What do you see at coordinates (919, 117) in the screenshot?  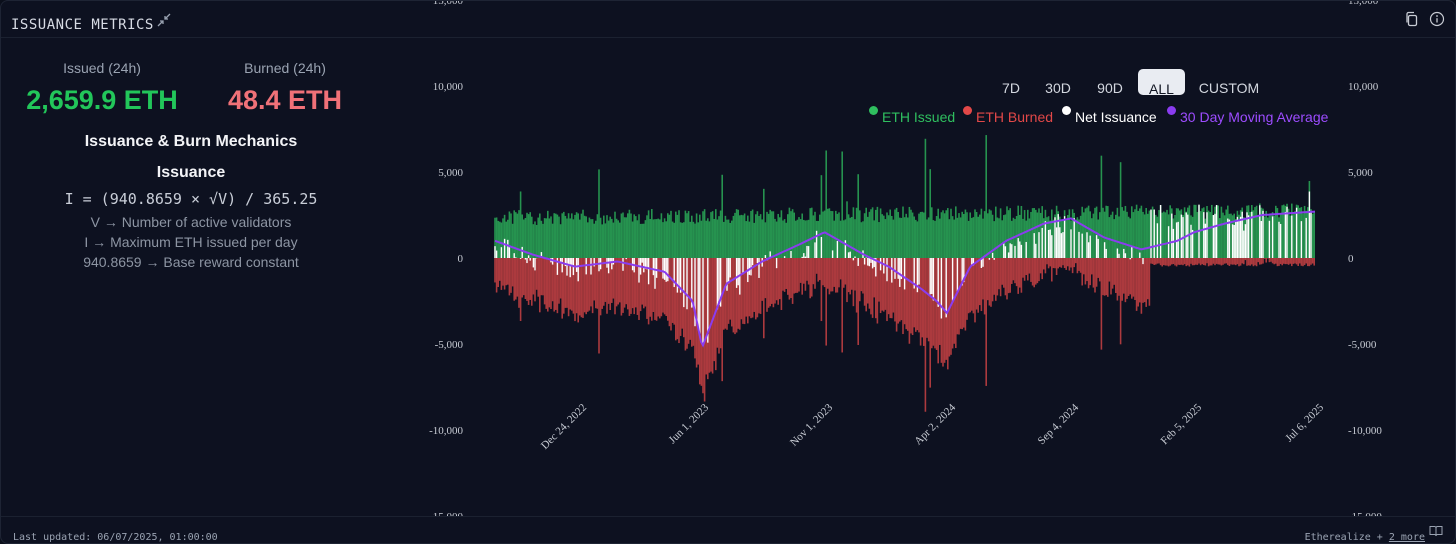 I see `legend-issued: ETH Issued` at bounding box center [919, 117].